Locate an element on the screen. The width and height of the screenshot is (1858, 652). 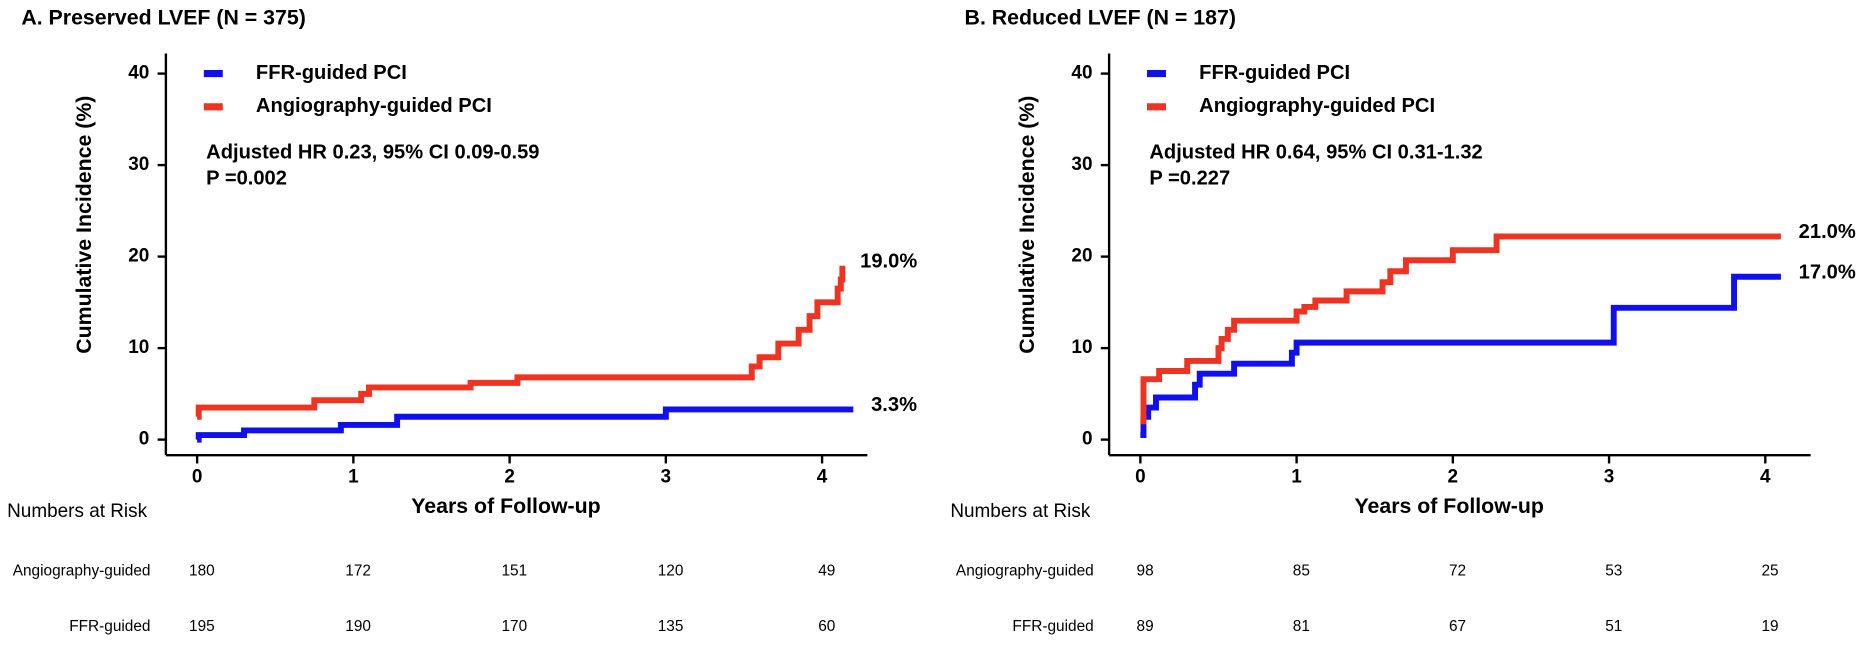
risk-value: 195 is located at coordinates (202, 626).